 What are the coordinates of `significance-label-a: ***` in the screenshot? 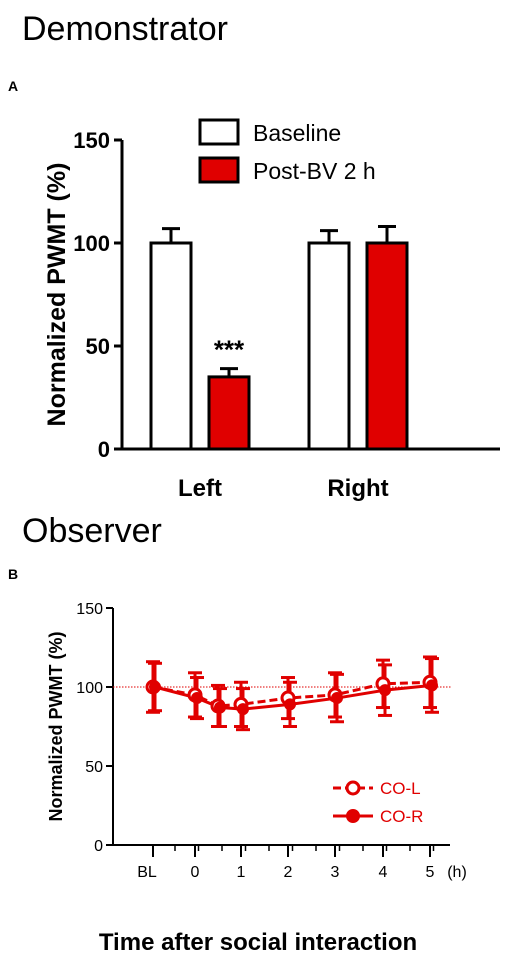 It's located at (229, 350).